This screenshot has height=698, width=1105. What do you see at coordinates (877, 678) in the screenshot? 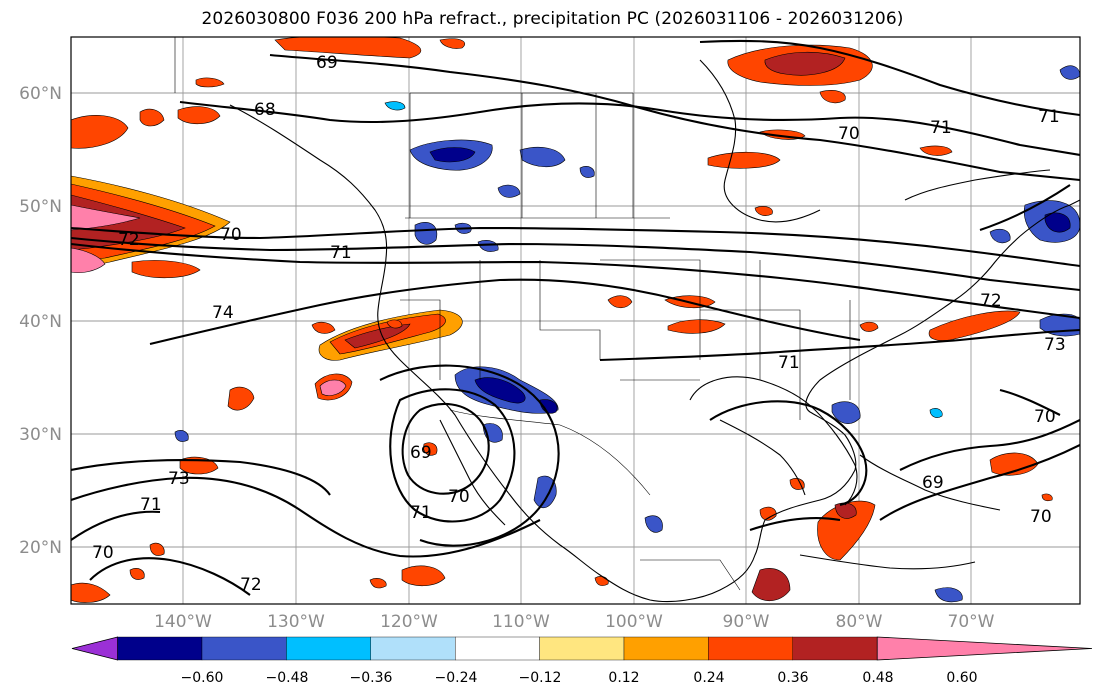
I see `colorbar-tick-label: 0.48` at bounding box center [877, 678].